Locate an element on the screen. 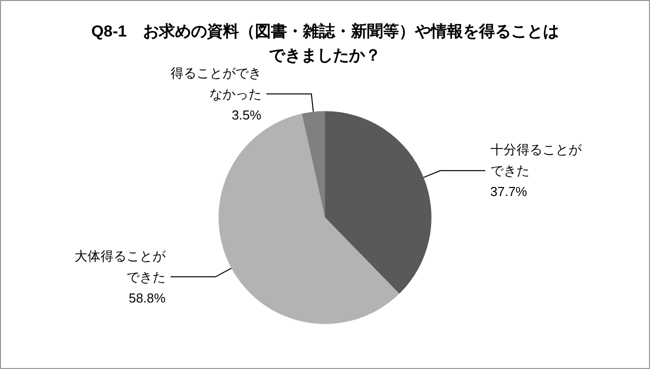 The image size is (650, 369). data-label: 58.8% is located at coordinates (147, 298).